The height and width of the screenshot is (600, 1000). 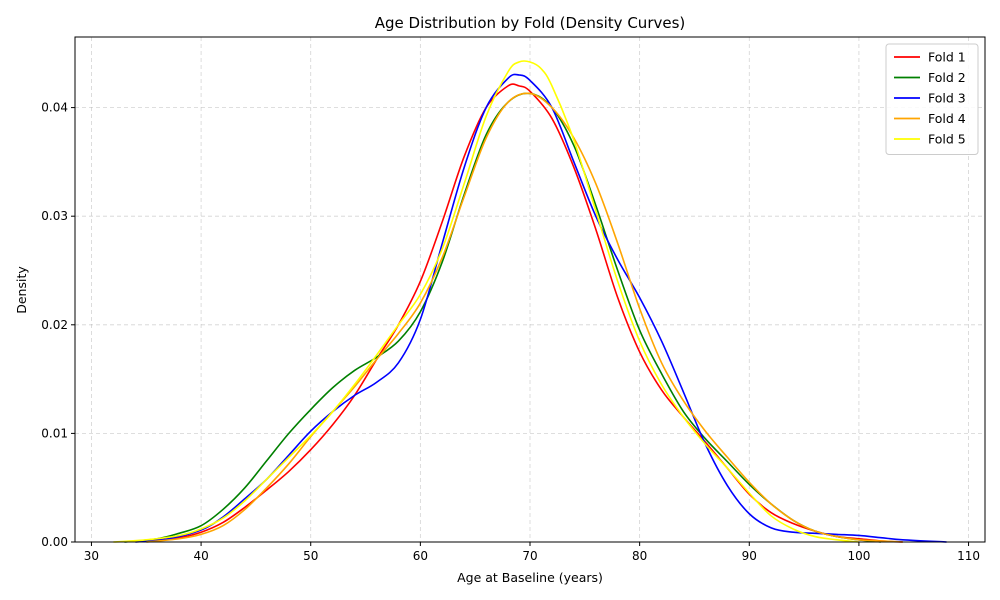 I want to click on y-tick-label: 0.02, so click(x=54, y=325).